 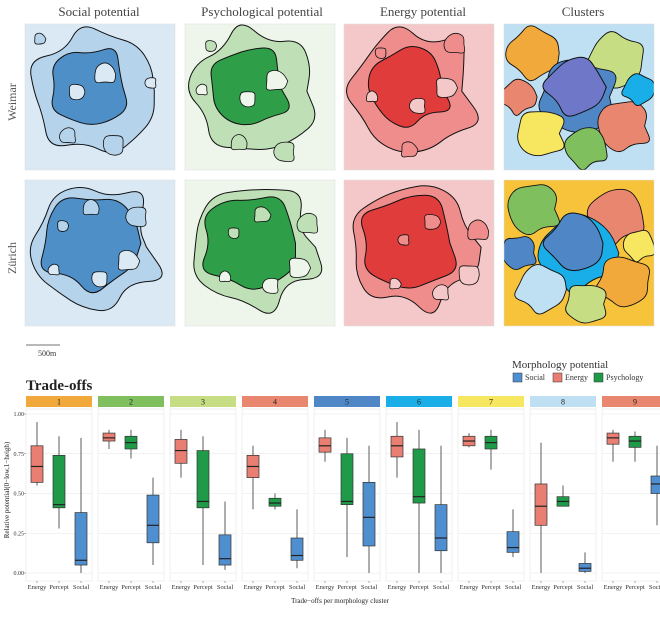 I want to click on col-title-clusters: Clusters, so click(x=583, y=11).